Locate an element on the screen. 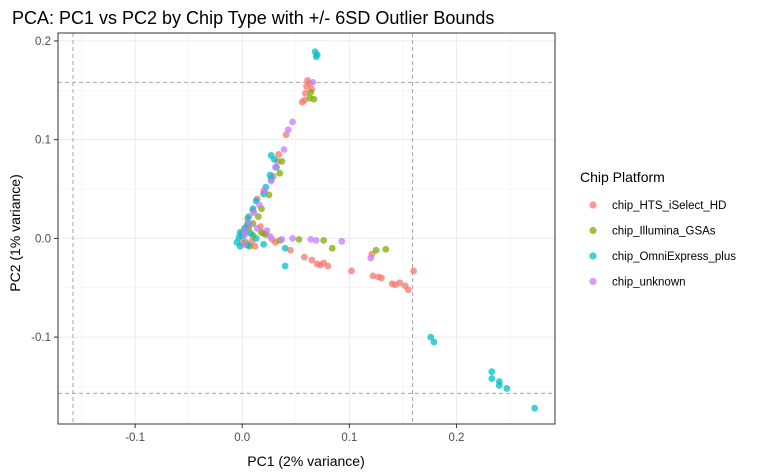  legend-item: chip_unknown is located at coordinates (637, 283).